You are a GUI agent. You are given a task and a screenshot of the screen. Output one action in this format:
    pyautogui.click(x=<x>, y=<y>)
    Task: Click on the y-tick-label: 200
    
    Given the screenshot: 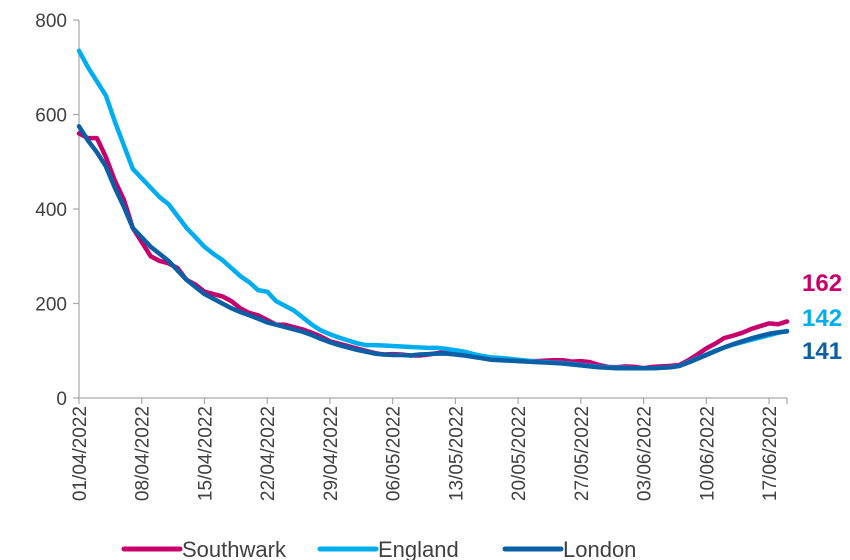 What is the action you would take?
    pyautogui.click(x=51, y=305)
    